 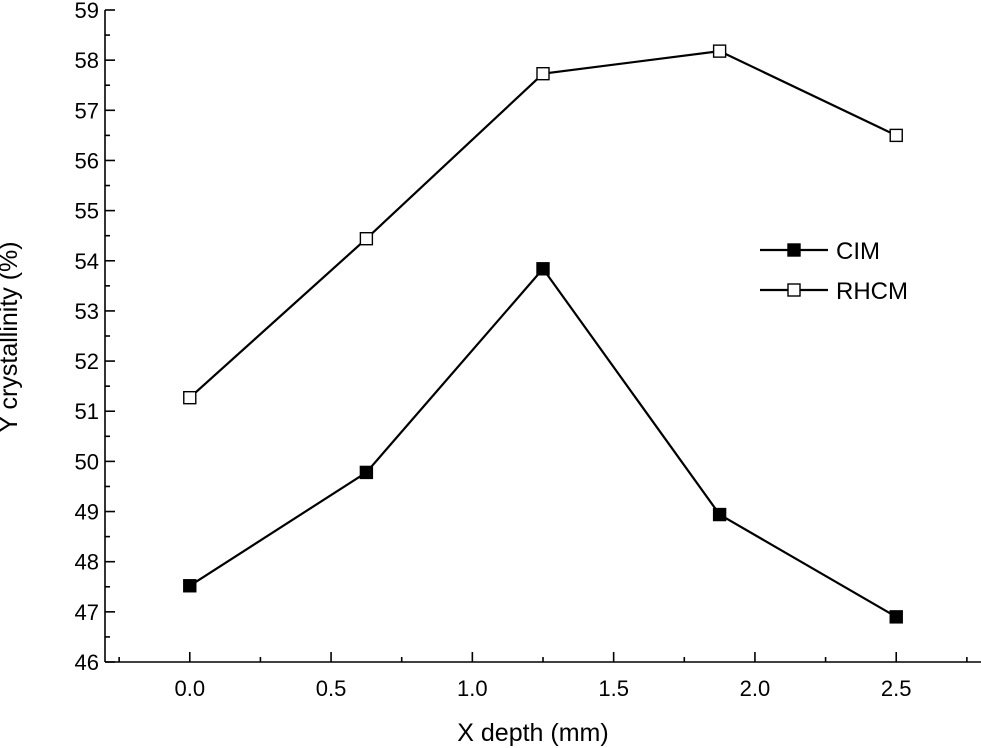 I want to click on legend-item-cim: CIM, so click(x=820, y=251).